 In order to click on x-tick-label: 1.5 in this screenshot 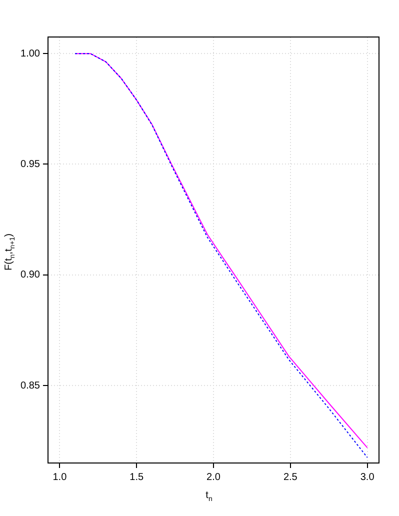, I will do `click(137, 477)`.